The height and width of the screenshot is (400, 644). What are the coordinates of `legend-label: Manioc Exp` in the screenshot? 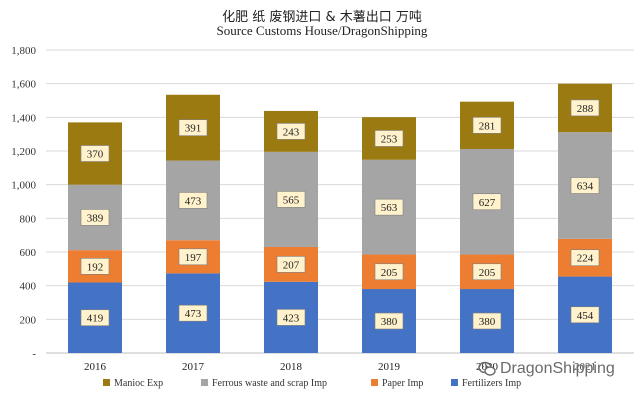 It's located at (138, 383).